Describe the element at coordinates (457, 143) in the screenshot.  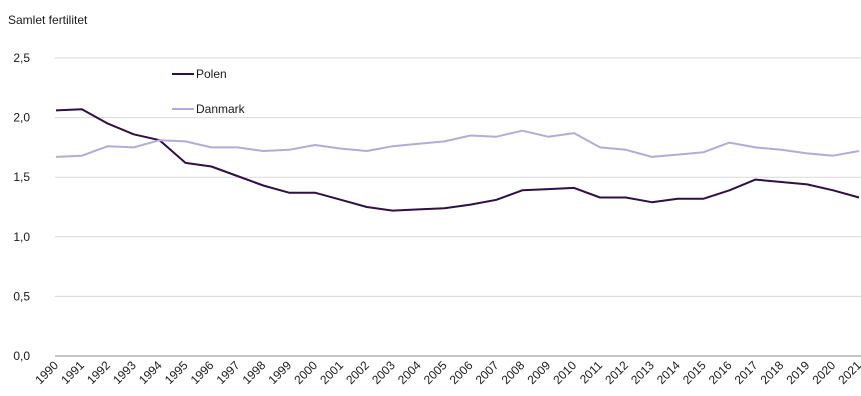
I see `series-line-danmark` at that location.